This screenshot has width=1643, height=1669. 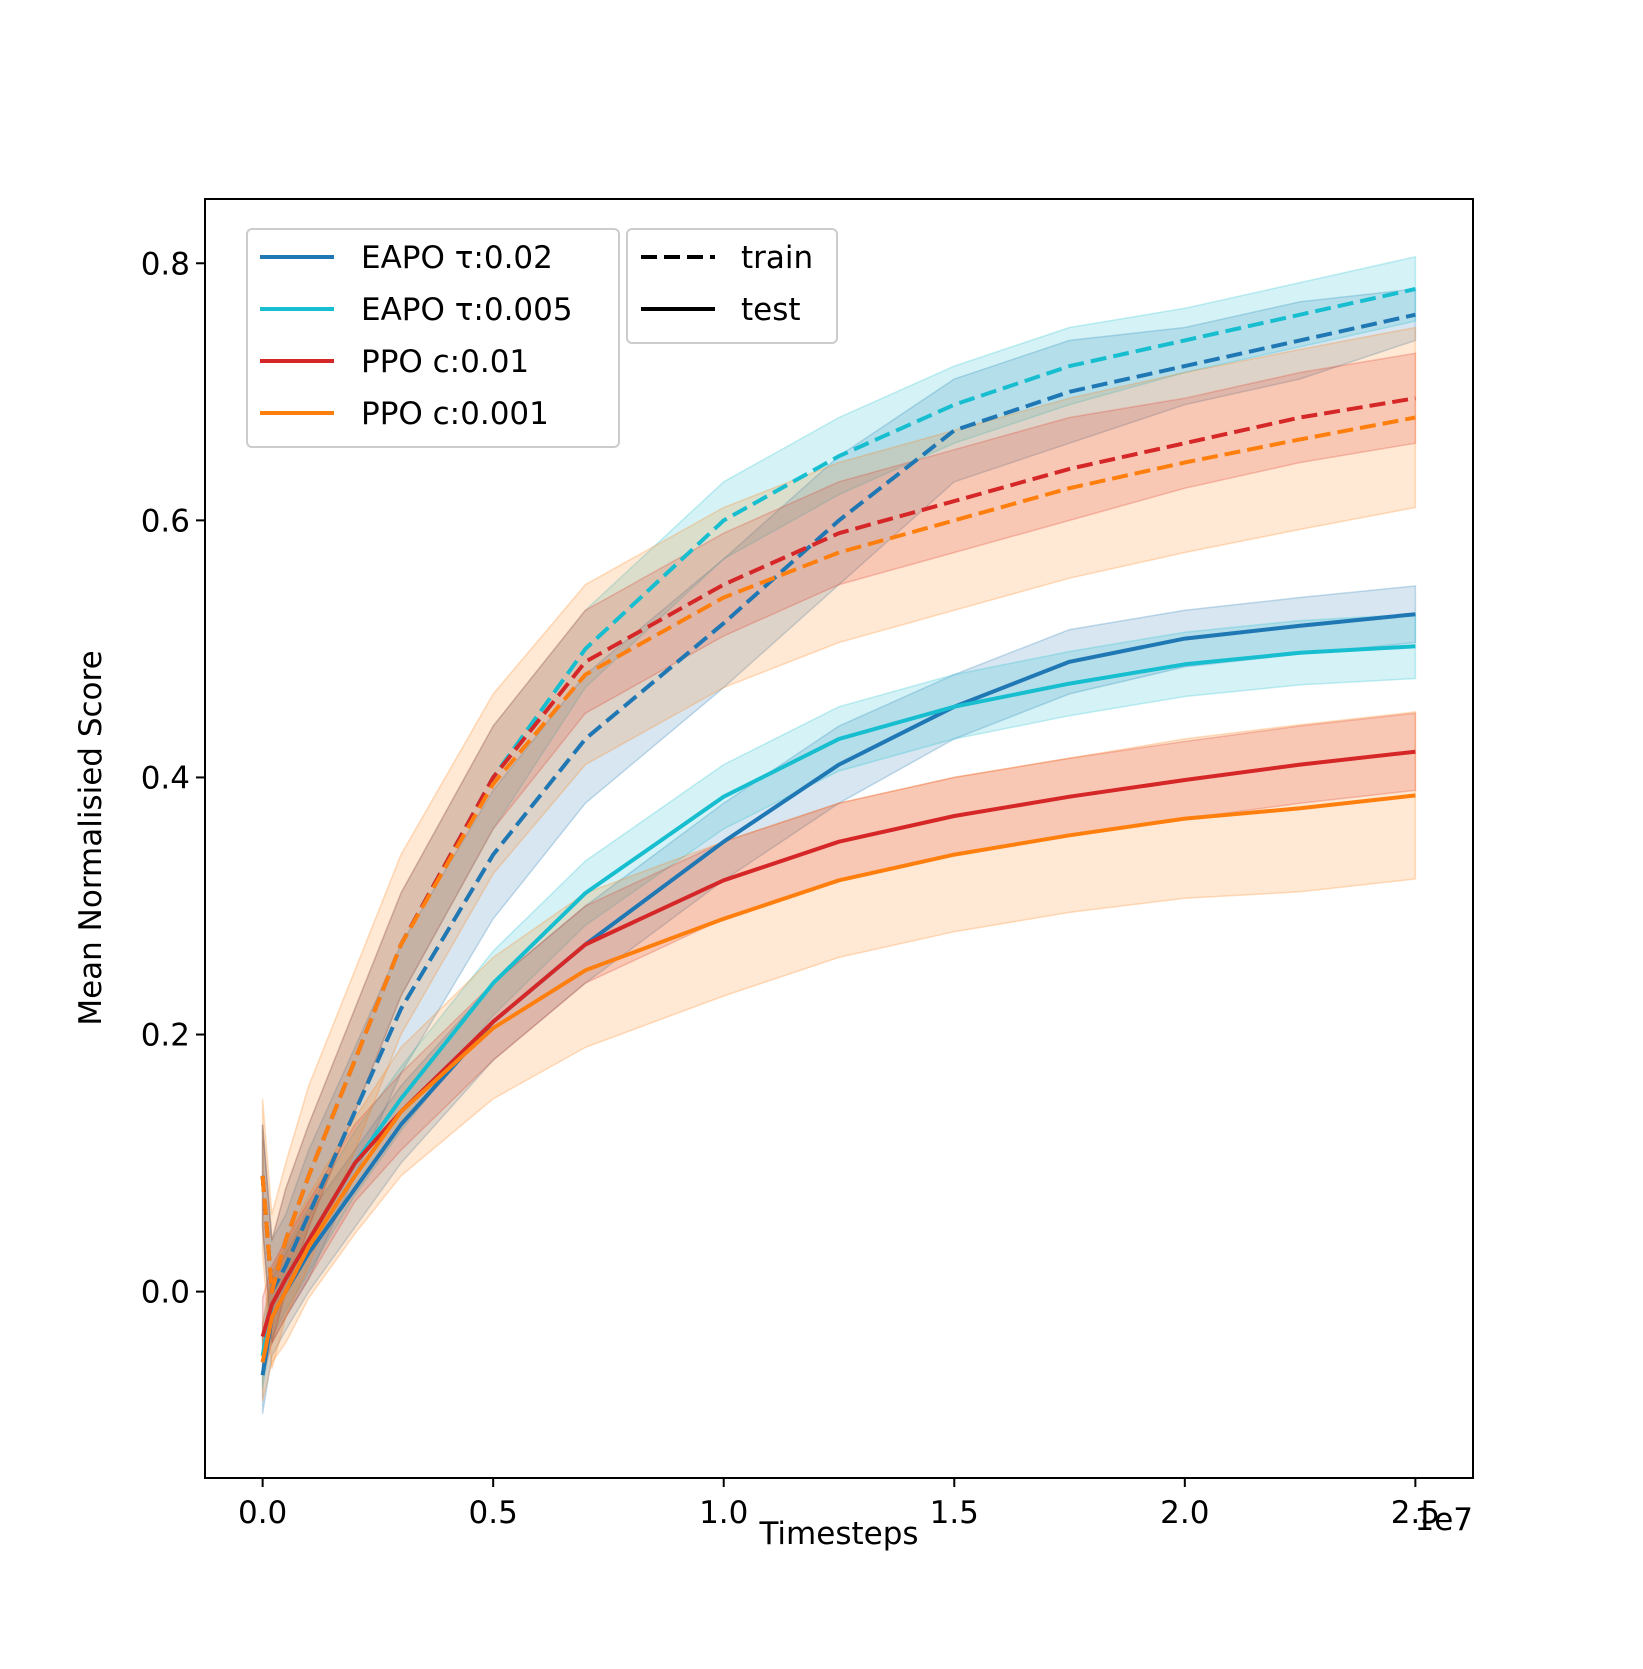 I want to click on x-axis-label: Timesteps, so click(x=838, y=1534).